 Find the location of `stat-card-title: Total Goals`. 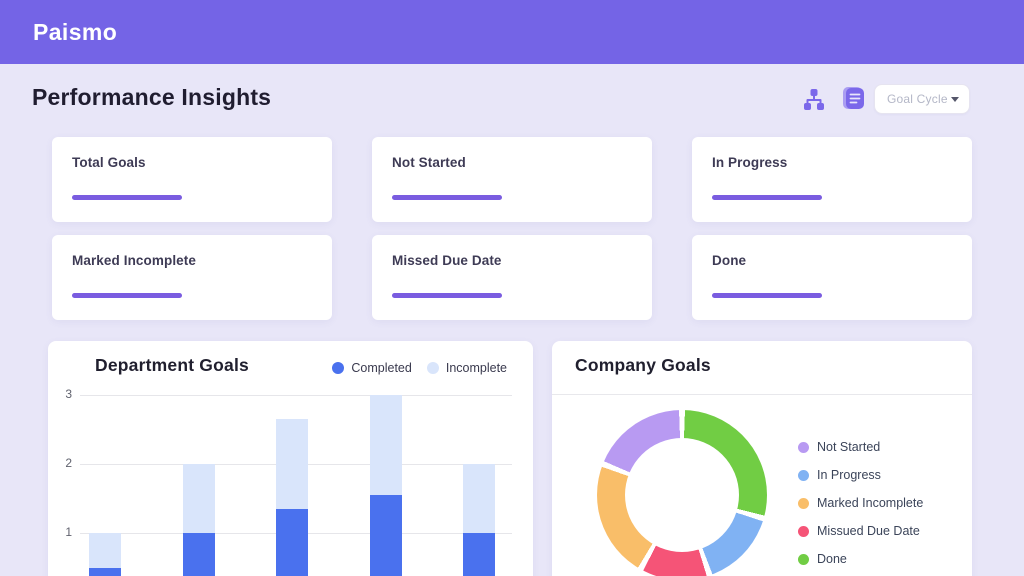

stat-card-title: Total Goals is located at coordinates (109, 162).